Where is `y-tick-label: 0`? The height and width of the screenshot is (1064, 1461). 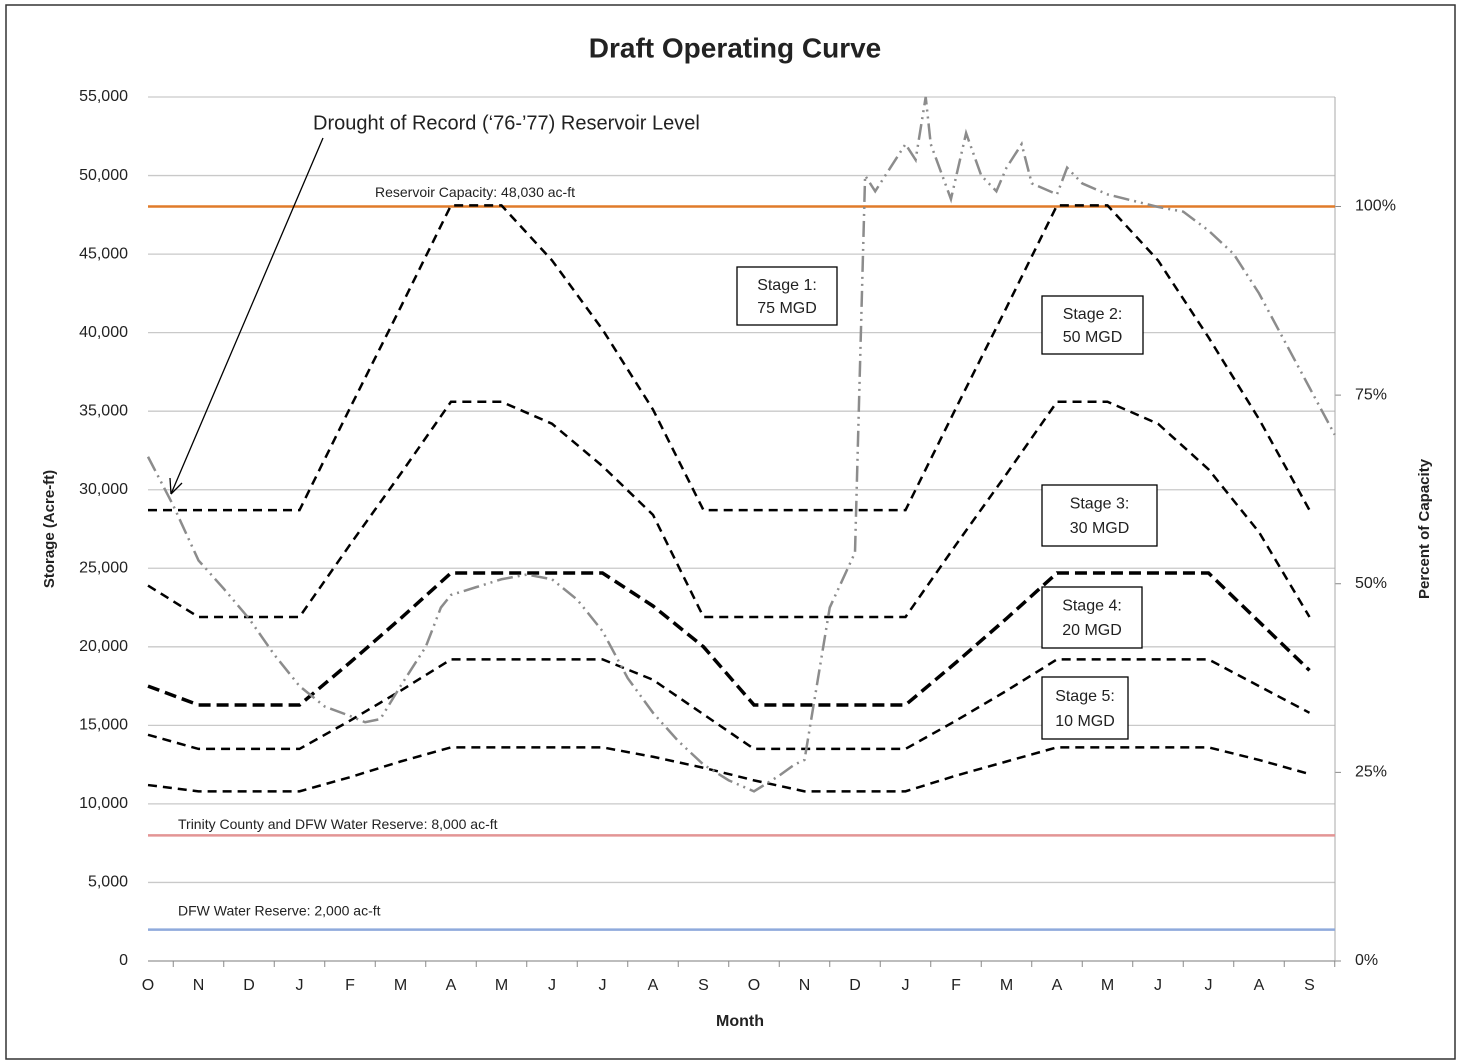
y-tick-label: 0 is located at coordinates (123, 960).